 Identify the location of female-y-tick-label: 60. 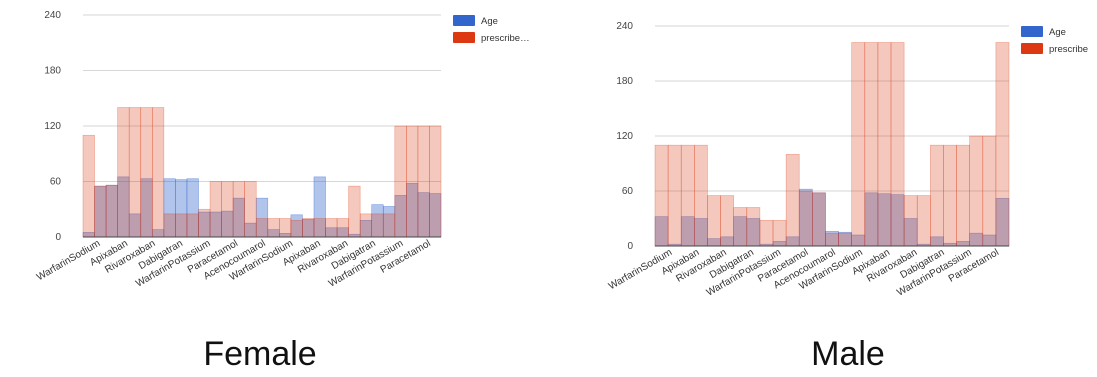
(56, 182).